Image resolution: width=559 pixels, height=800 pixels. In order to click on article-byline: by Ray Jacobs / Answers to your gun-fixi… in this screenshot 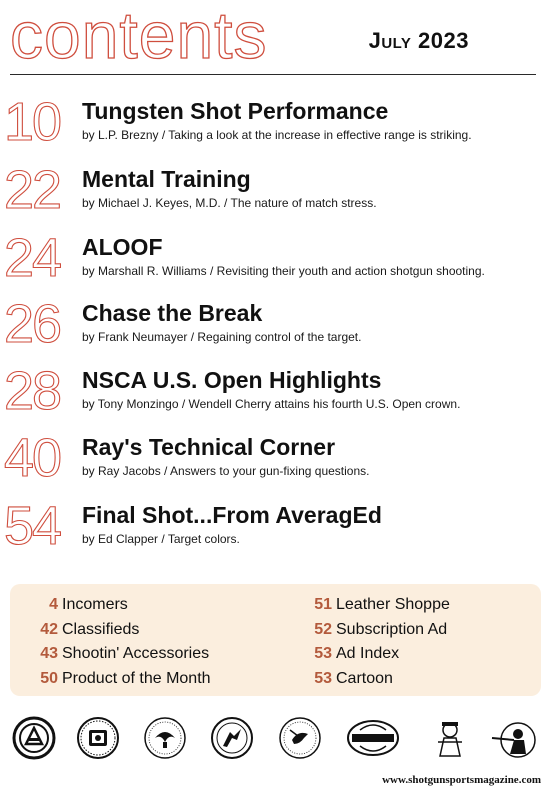, I will do `click(226, 471)`.